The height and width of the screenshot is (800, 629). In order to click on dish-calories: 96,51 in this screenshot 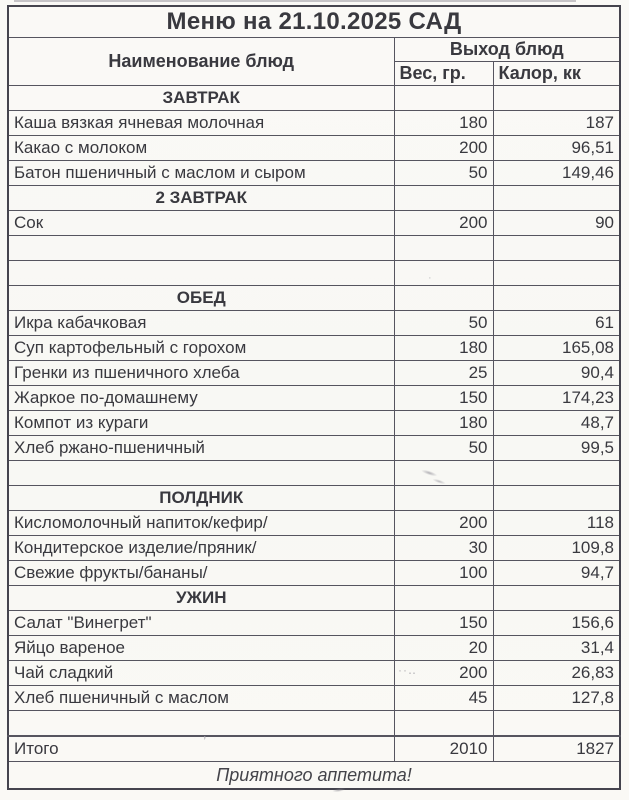, I will do `click(556, 148)`.